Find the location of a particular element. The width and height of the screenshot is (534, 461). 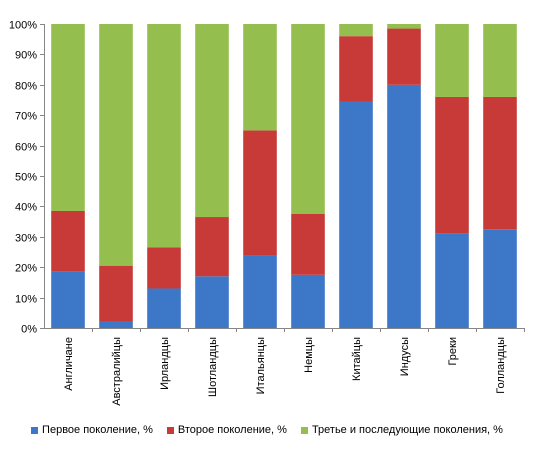

y-tick-label: 40% is located at coordinates (26, 208).